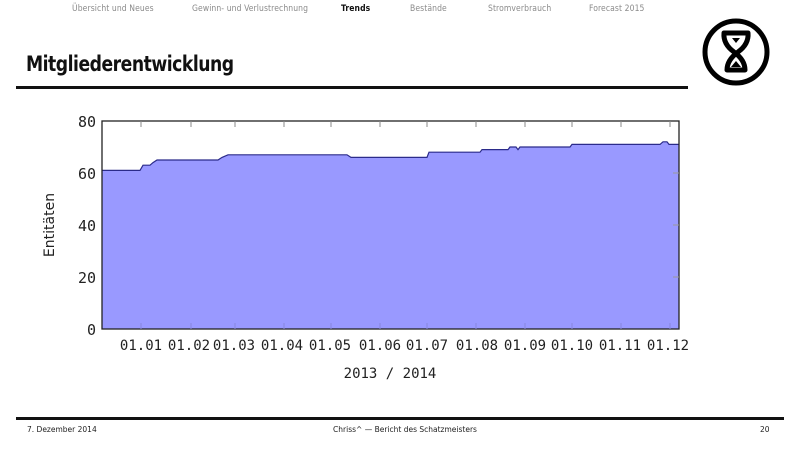 This screenshot has height=450, width=800. Describe the element at coordinates (189, 346) in the screenshot. I see `x-tick-label: 01.02` at that location.